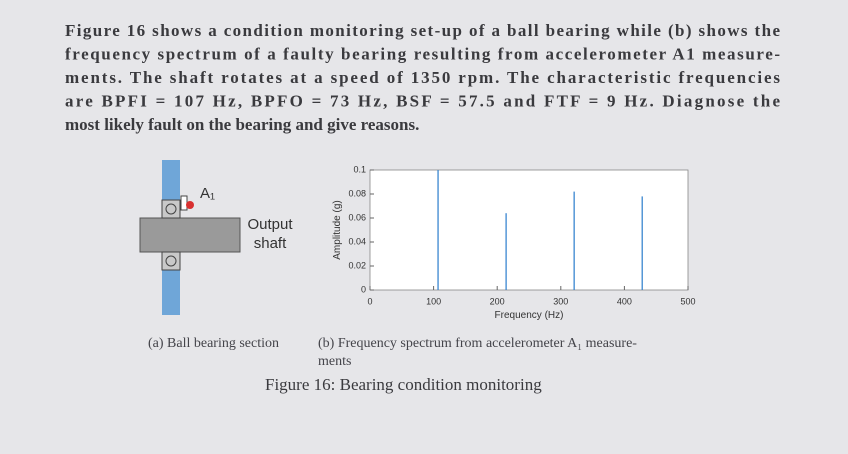 The height and width of the screenshot is (454, 848). What do you see at coordinates (213, 343) in the screenshot?
I see `subfigure-caption: (a) Ball bearing section` at bounding box center [213, 343].